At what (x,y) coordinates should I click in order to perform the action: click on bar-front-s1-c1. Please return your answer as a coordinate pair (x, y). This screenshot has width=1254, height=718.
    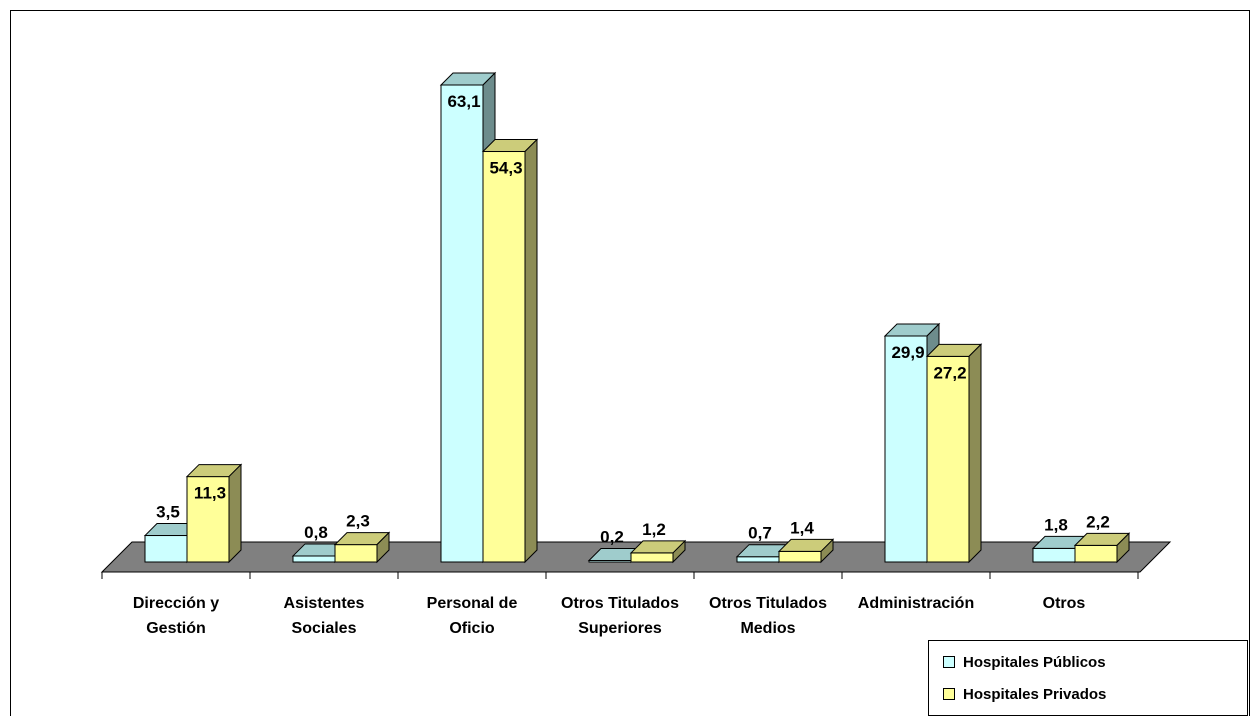
    Looking at the image, I should click on (356, 553).